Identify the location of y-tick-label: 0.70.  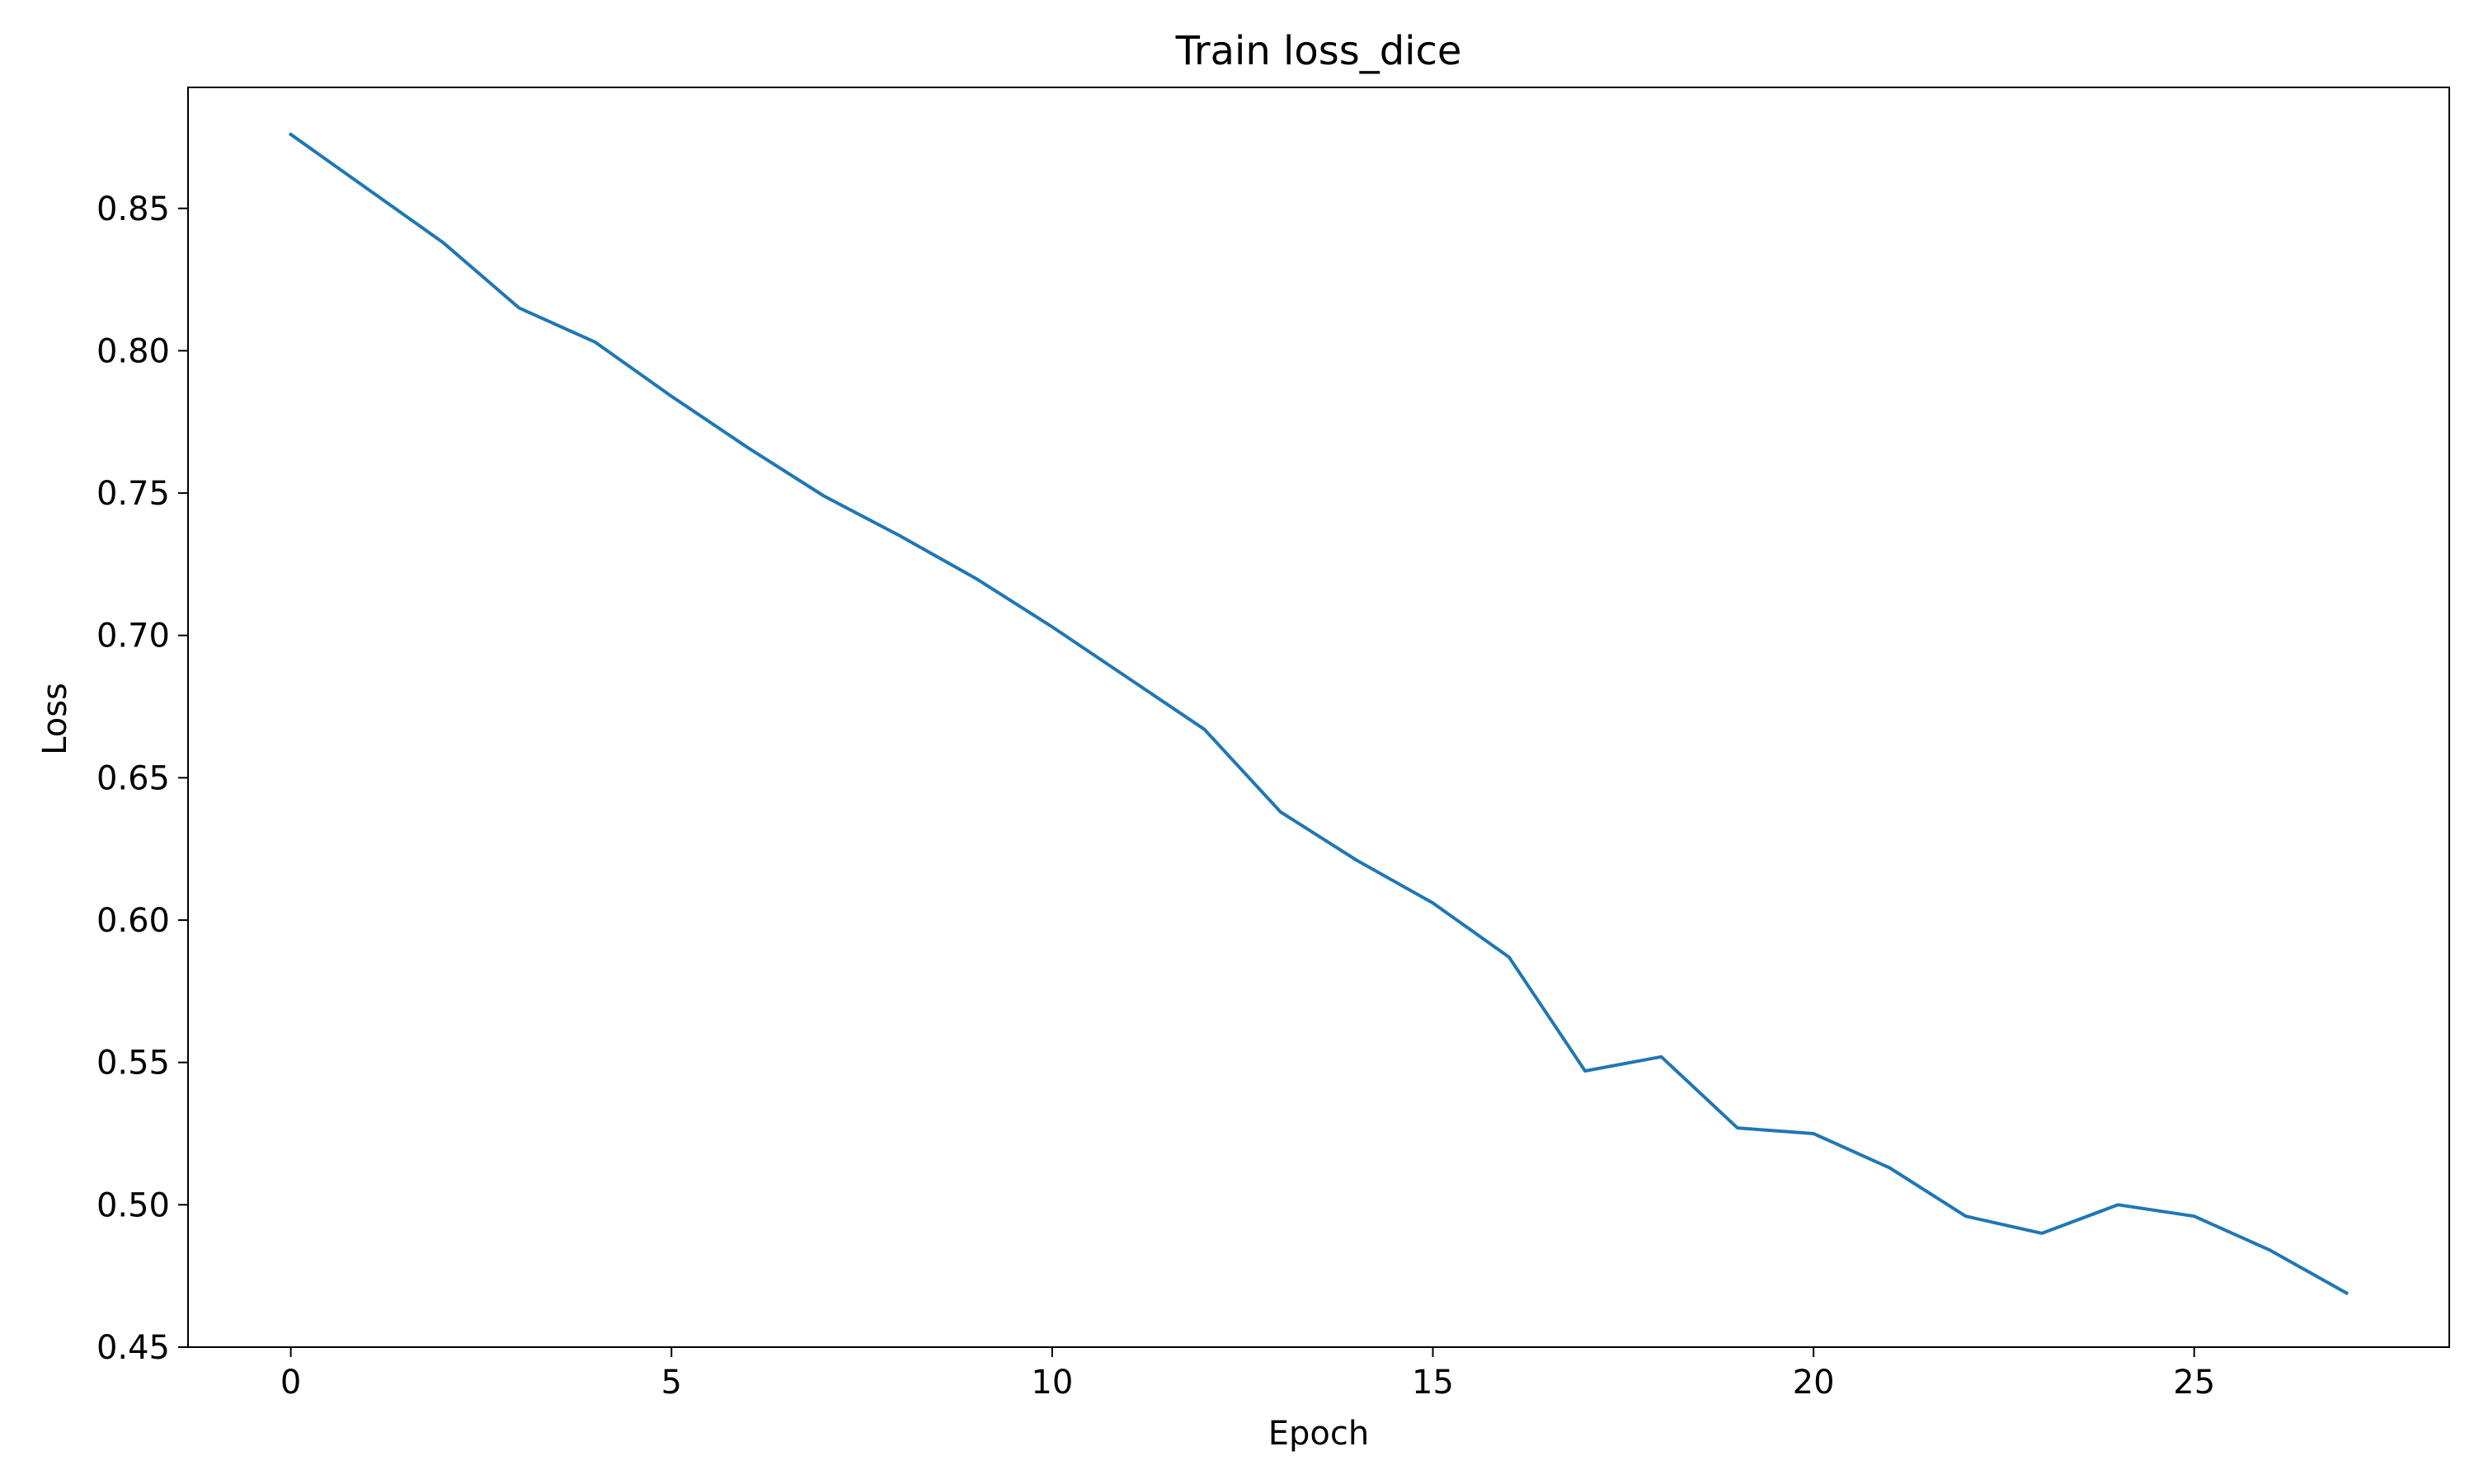
(133, 636).